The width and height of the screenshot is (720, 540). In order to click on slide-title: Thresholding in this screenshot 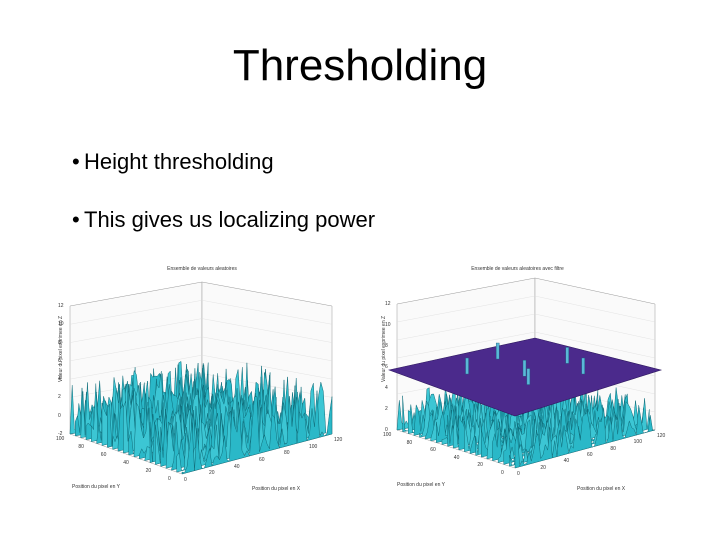, I will do `click(360, 65)`.